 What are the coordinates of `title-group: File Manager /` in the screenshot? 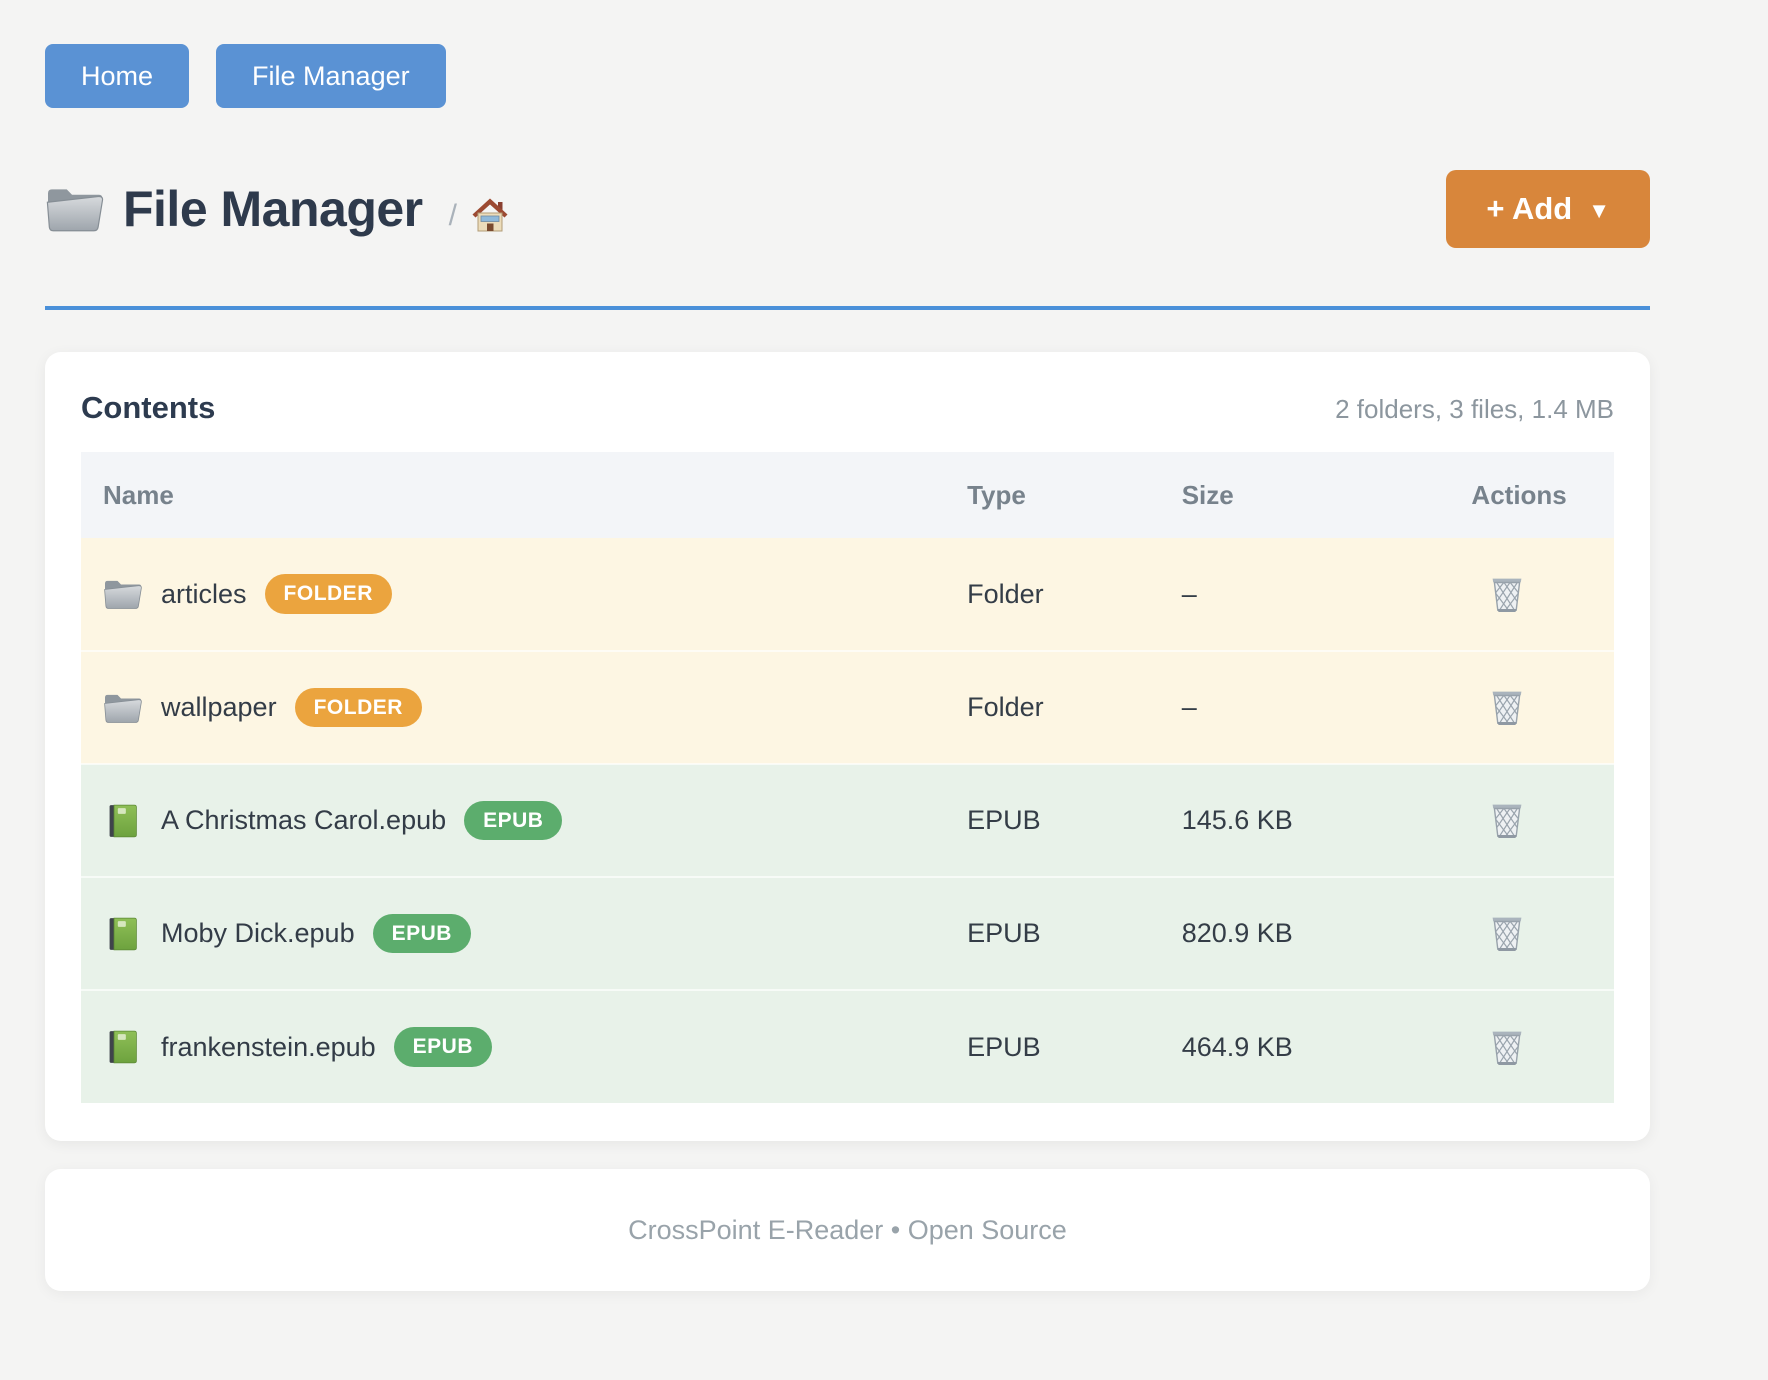 It's located at (277, 209).